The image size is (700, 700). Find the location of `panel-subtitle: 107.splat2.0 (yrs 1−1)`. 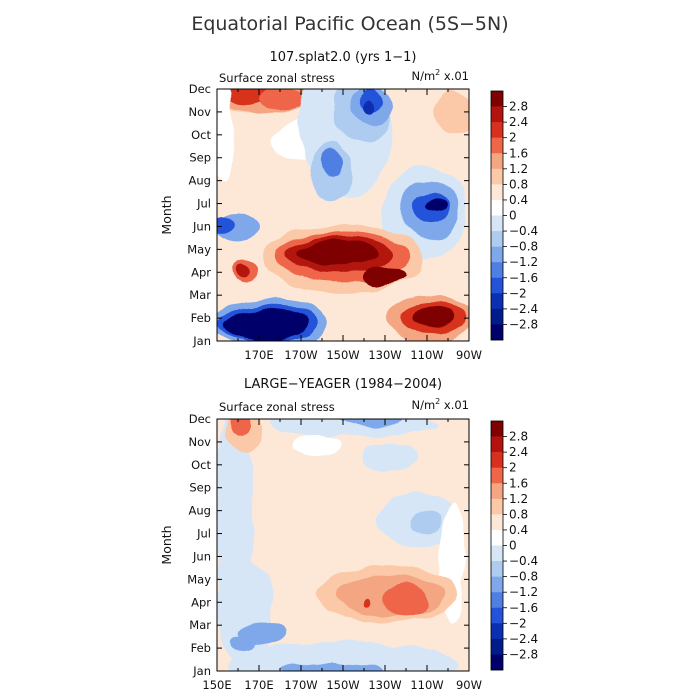

panel-subtitle: 107.splat2.0 (yrs 1−1) is located at coordinates (343, 57).